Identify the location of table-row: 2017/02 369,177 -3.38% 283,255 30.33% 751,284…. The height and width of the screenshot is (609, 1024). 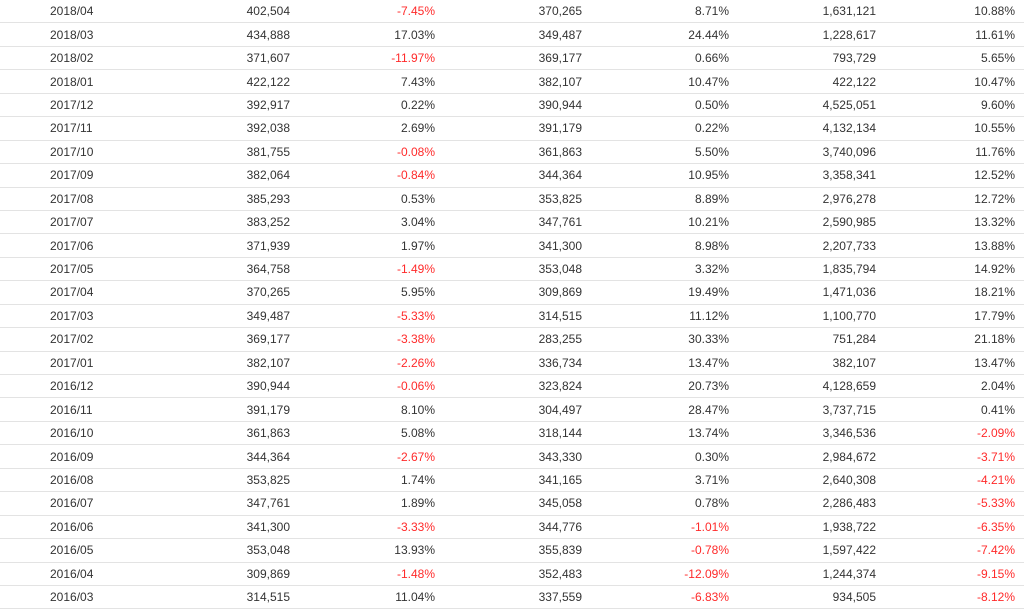
(512, 340).